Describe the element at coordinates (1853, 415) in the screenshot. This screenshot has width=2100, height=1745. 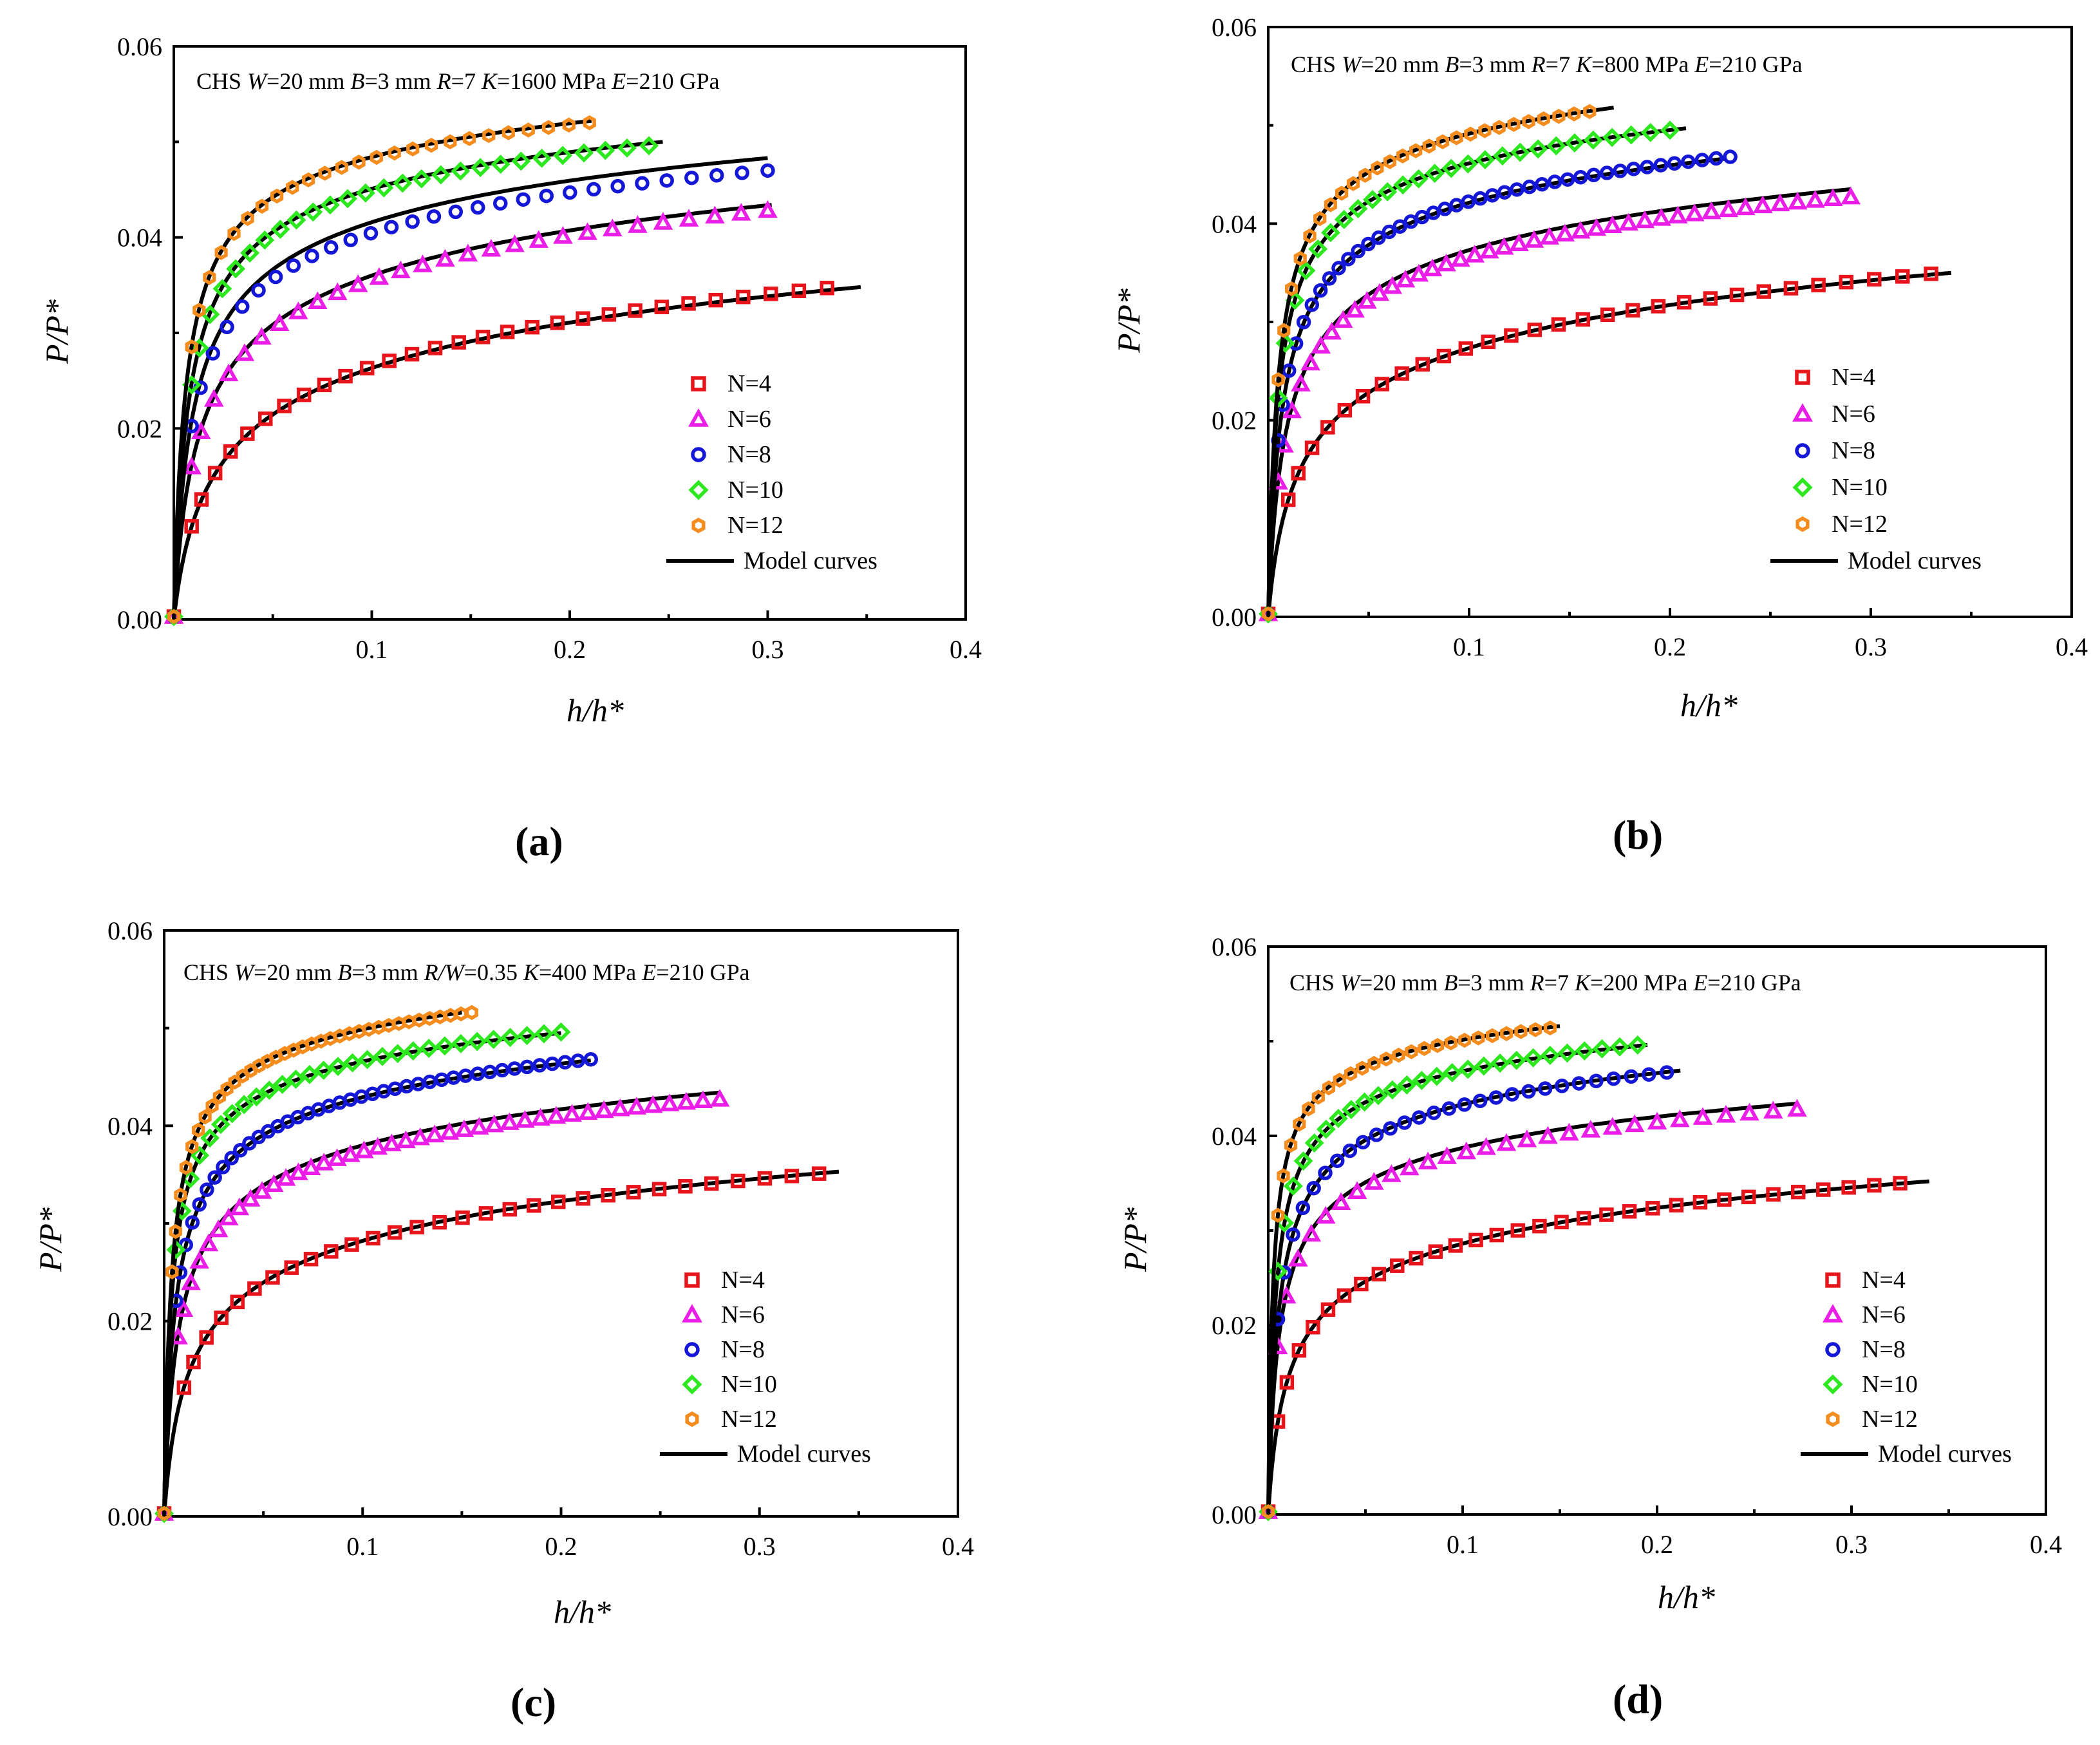
I see `legend-label: N=6` at that location.